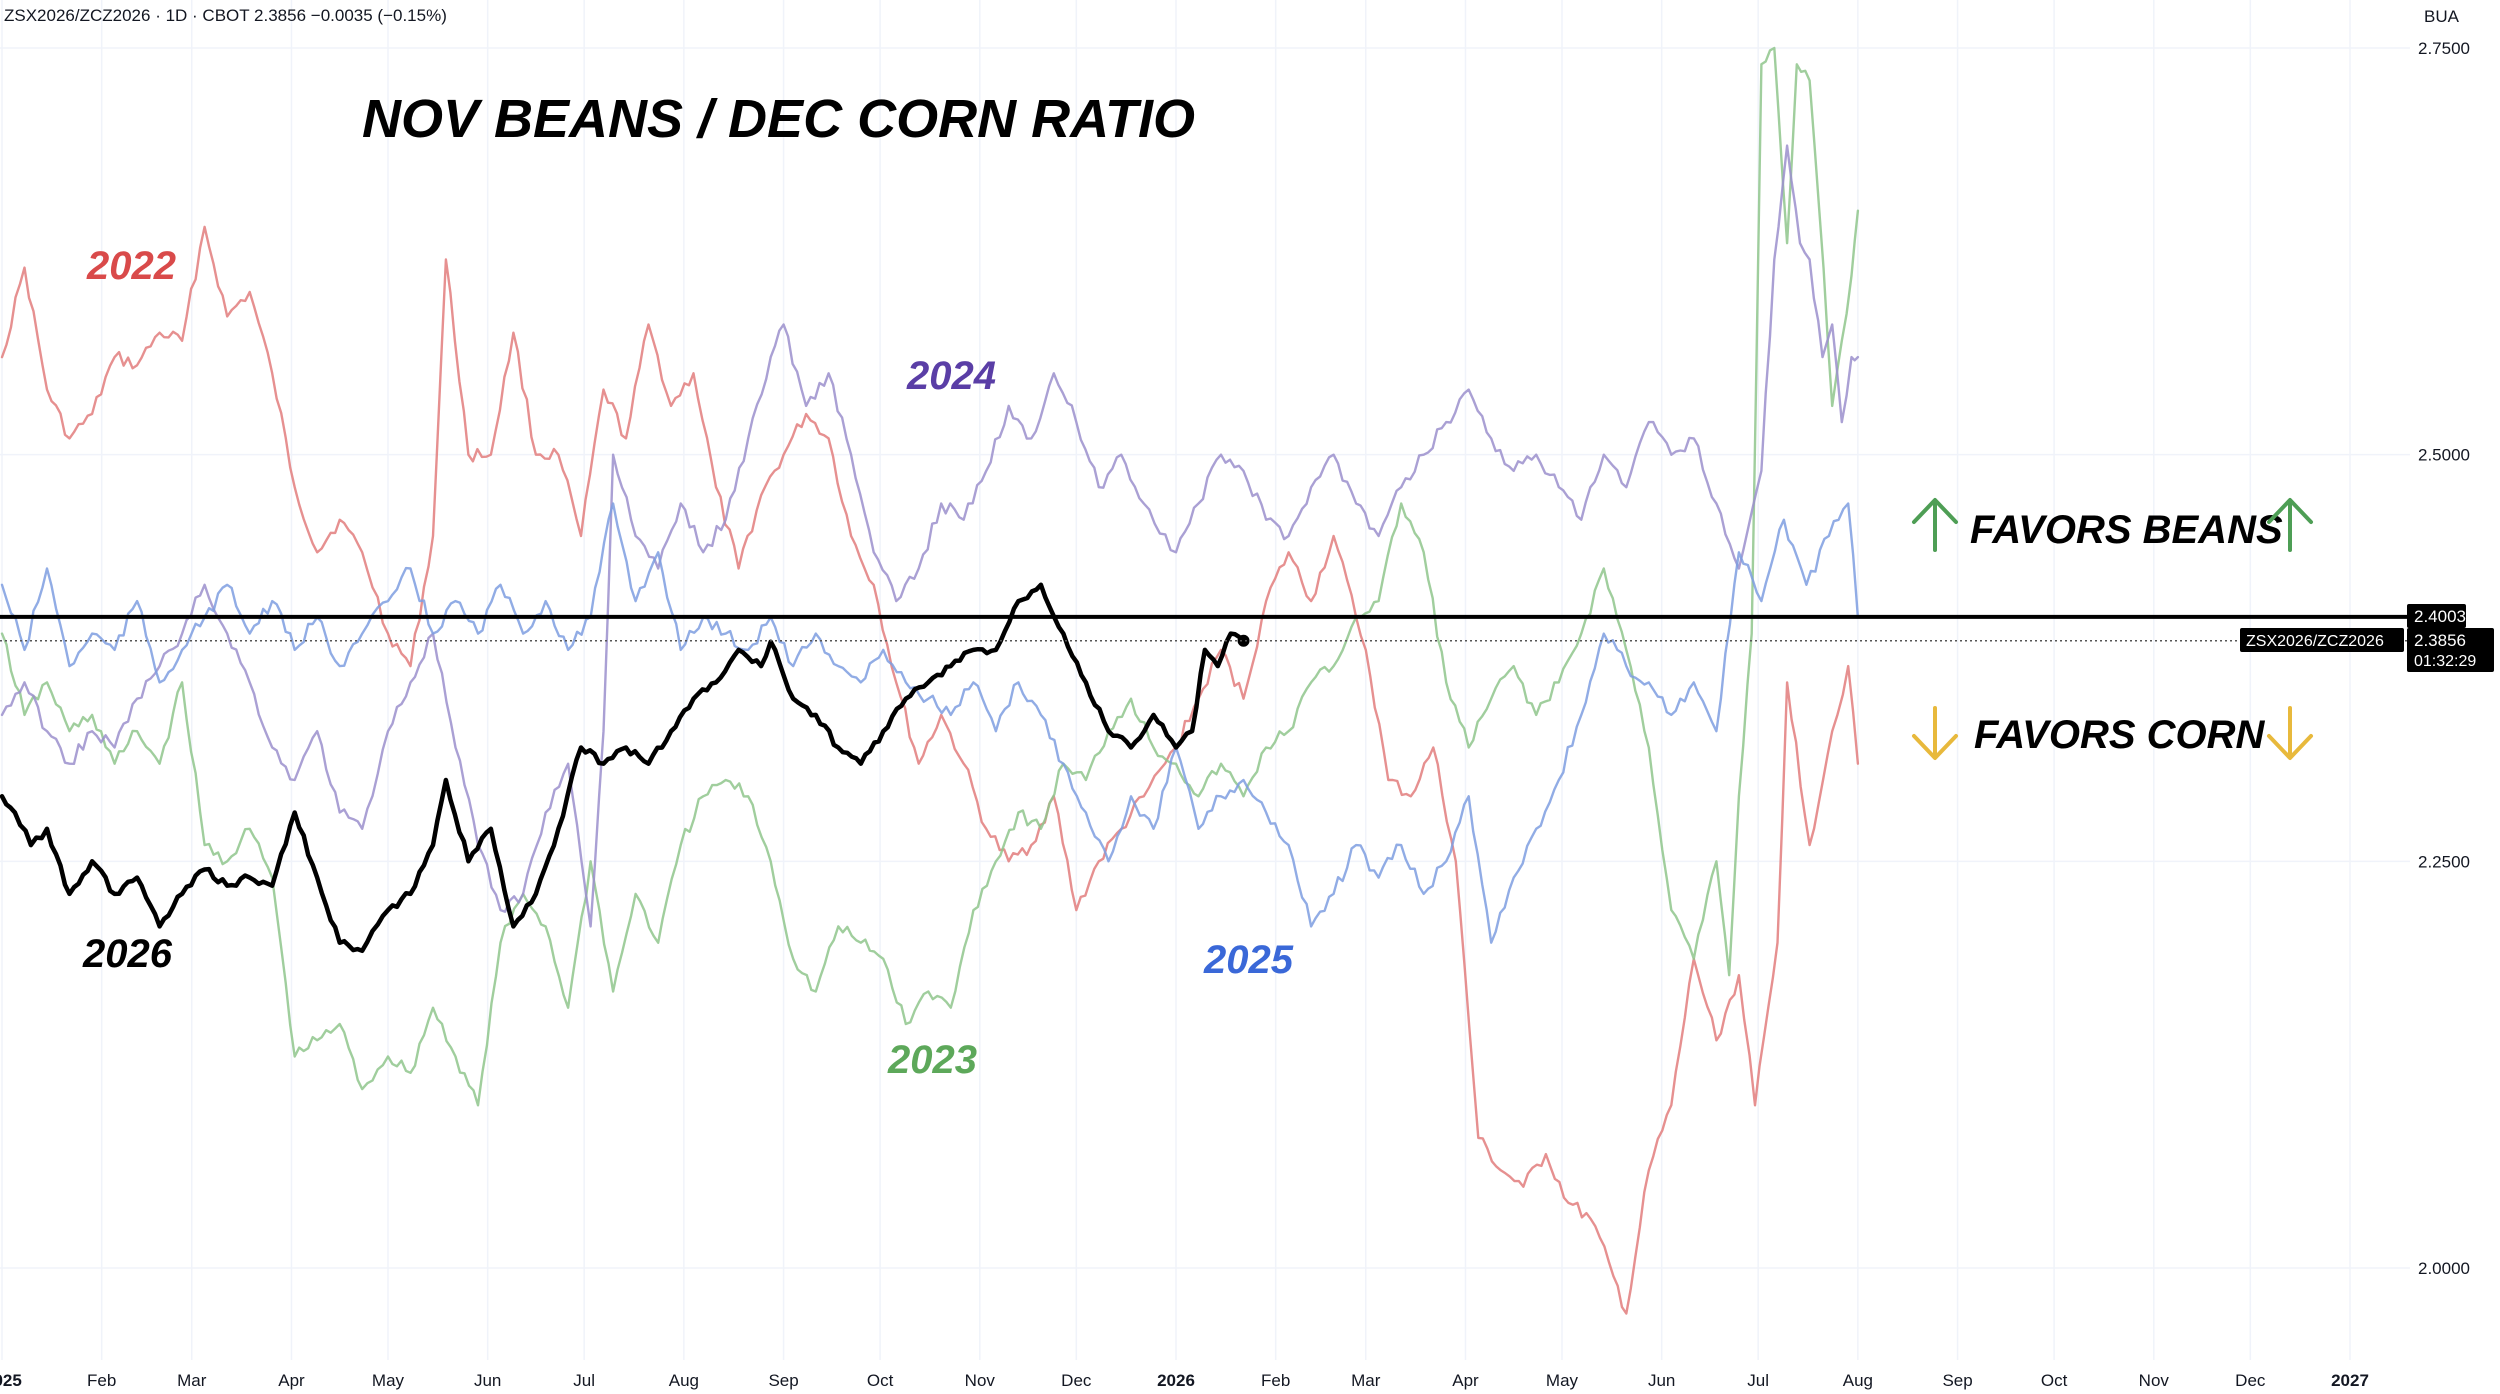 This screenshot has width=2500, height=1394. What do you see at coordinates (2444, 1268) in the screenshot?
I see `y-tick-label: 2.0000` at bounding box center [2444, 1268].